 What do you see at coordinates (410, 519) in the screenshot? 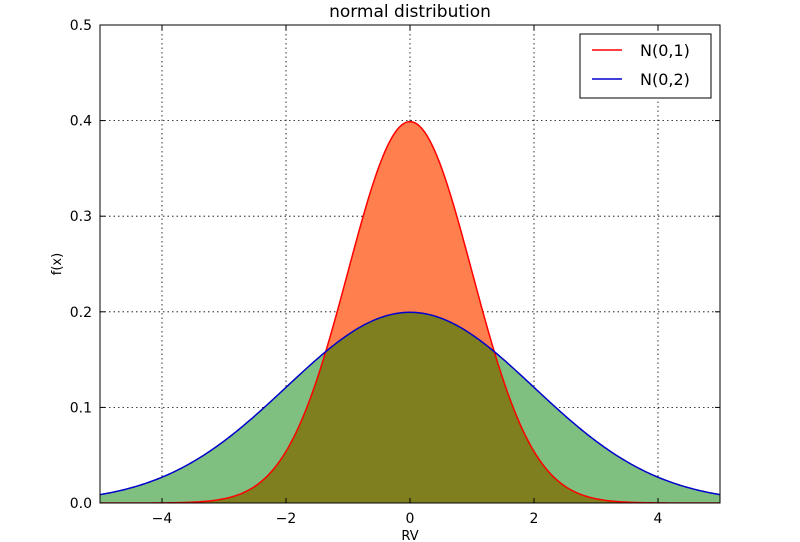
I see `x-tick-label-2: 0` at bounding box center [410, 519].